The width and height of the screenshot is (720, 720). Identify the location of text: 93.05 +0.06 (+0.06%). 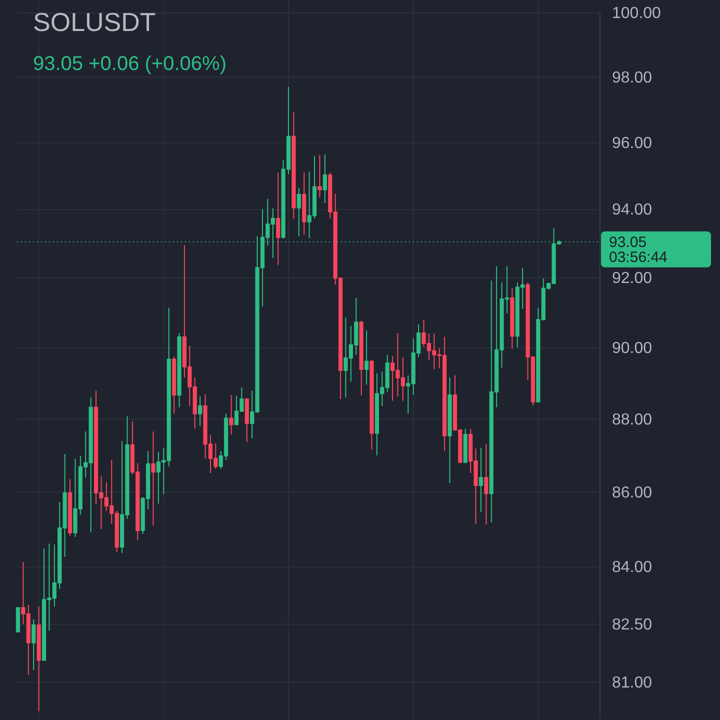
(129, 64).